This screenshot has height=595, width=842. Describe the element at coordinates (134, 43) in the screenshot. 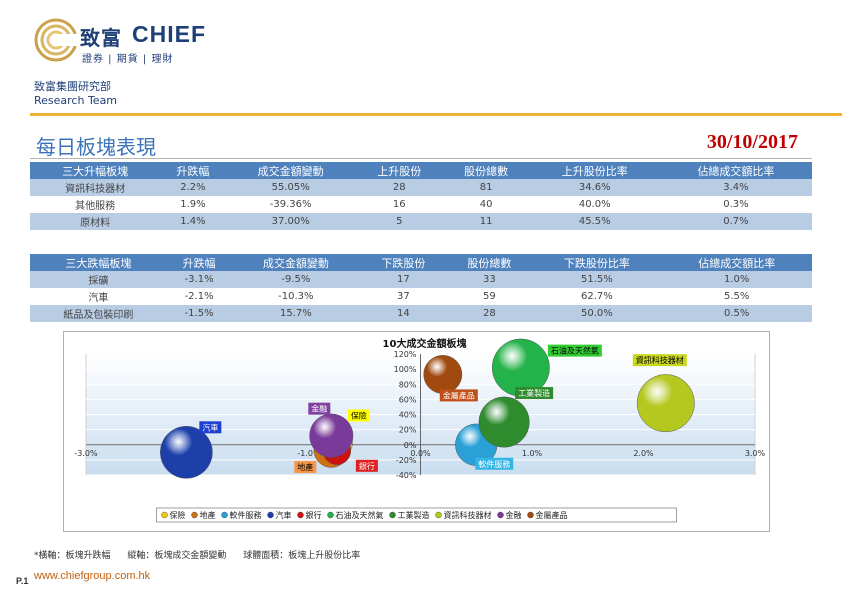

I see `company-logo: 致富 CHIEF 證券 | 期貨 | 理財` at that location.